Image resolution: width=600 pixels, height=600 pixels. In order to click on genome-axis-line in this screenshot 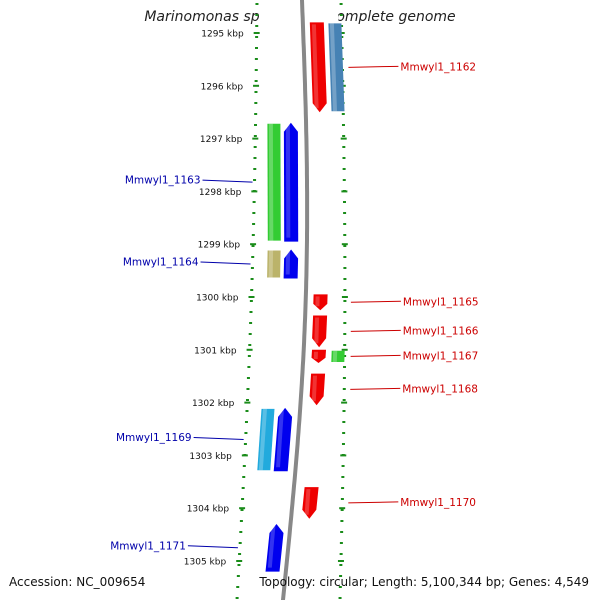, I will do `click(295, 300)`.